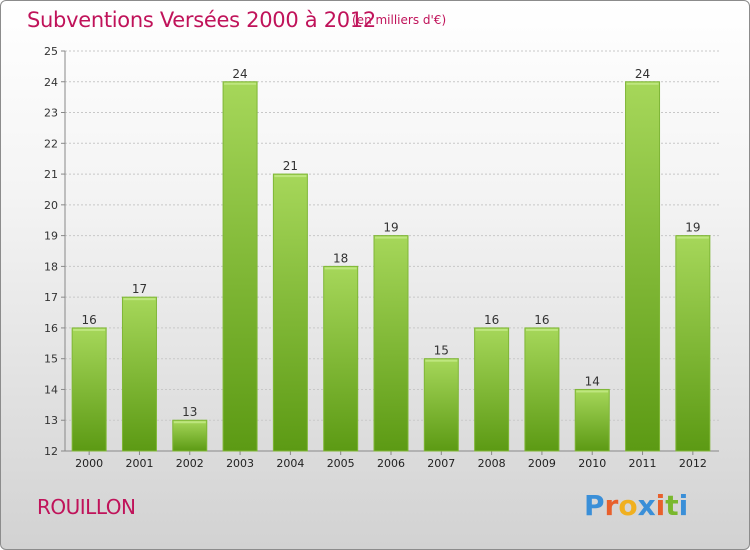  I want to click on y-tick-label: 18, so click(51, 266).